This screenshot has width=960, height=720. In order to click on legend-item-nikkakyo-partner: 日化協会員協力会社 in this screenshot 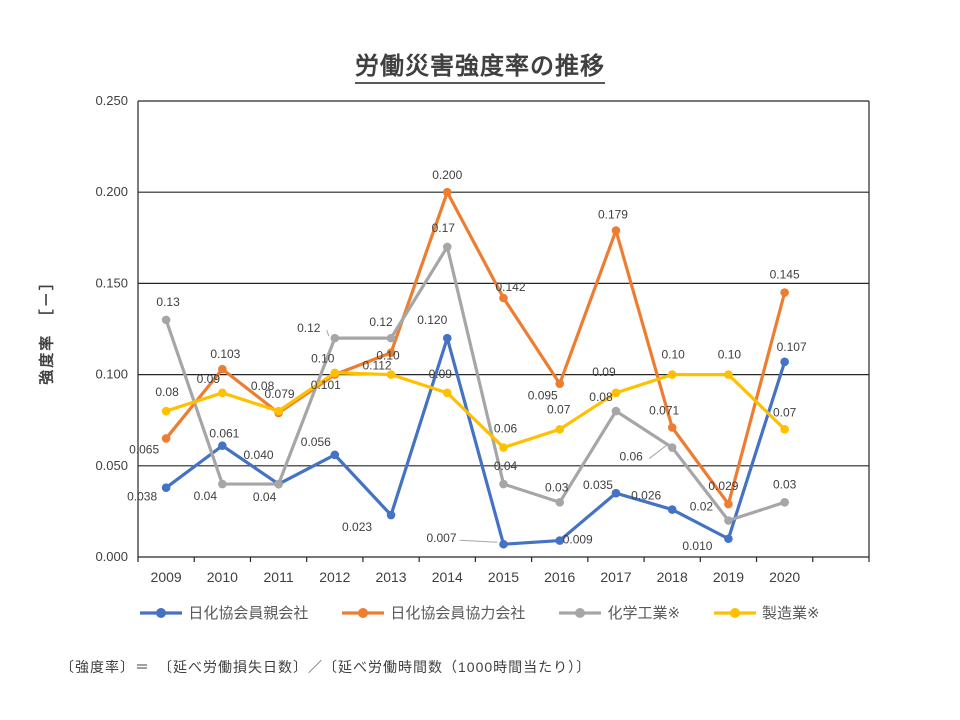, I will do `click(433, 612)`.